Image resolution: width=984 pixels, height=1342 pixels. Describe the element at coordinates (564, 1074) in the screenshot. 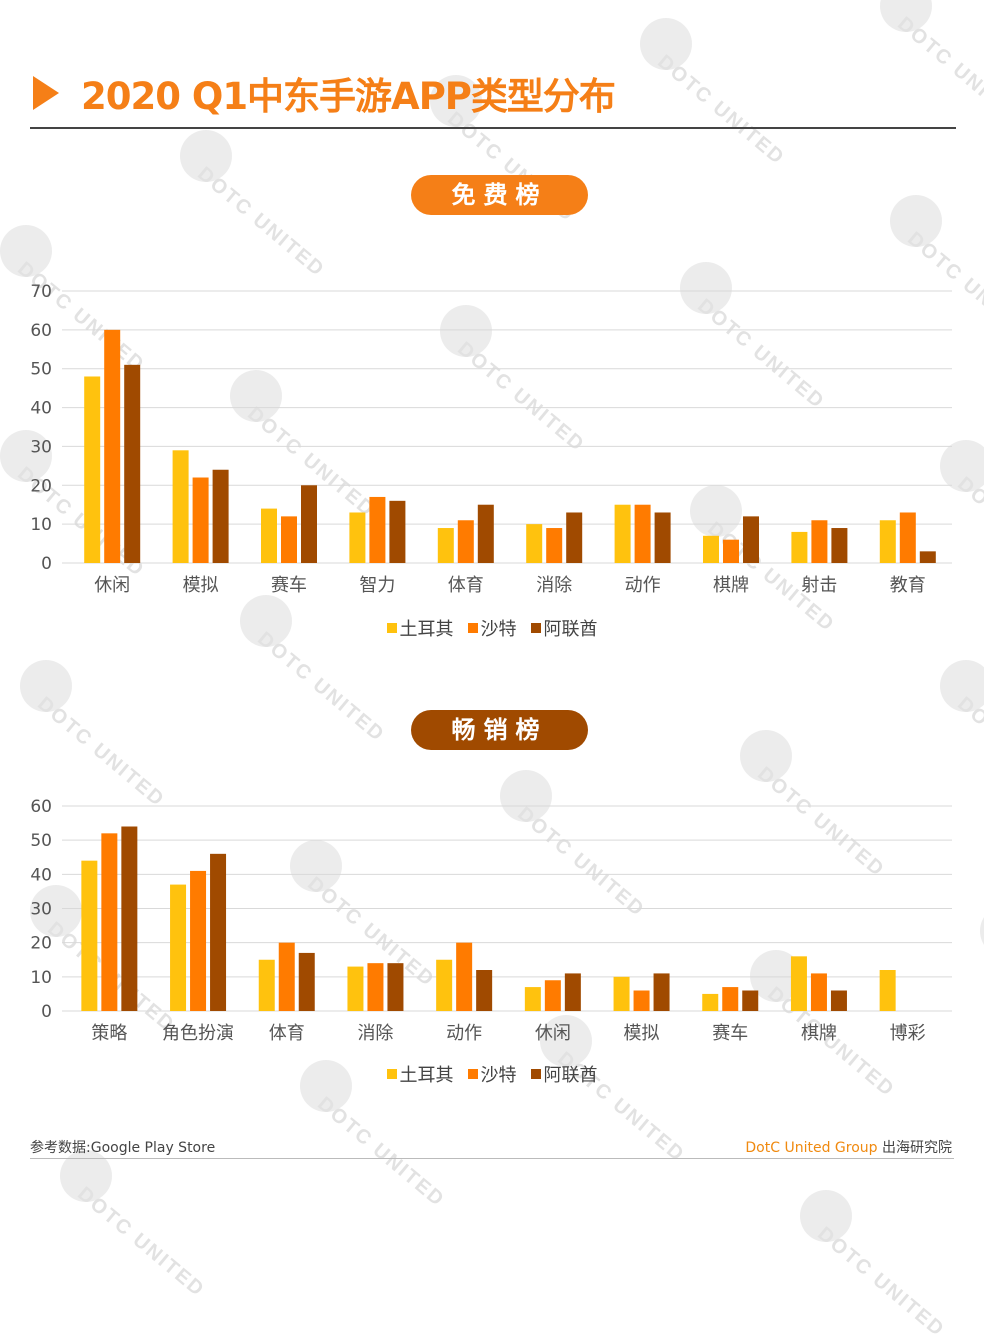

I see `legend-item: 阿联酋` at that location.